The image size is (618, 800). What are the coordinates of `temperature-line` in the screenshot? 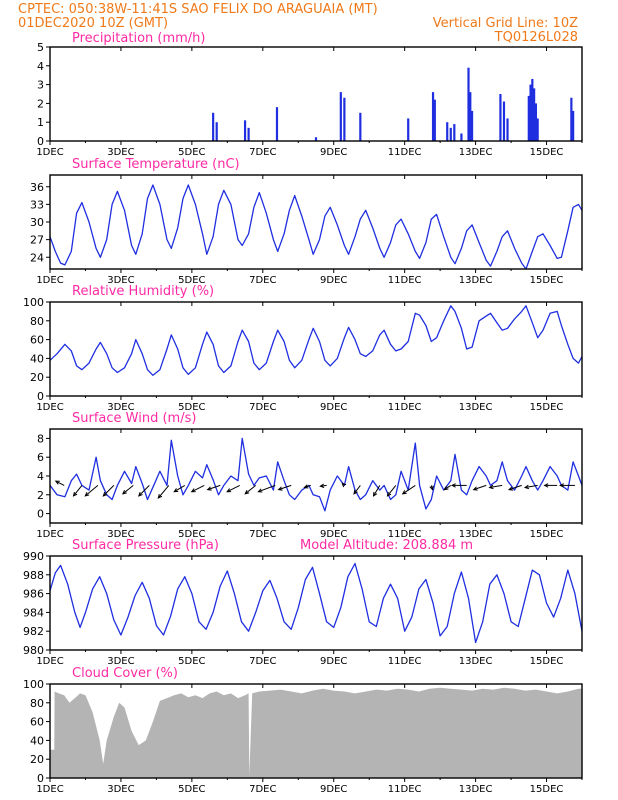 It's located at (316, 227).